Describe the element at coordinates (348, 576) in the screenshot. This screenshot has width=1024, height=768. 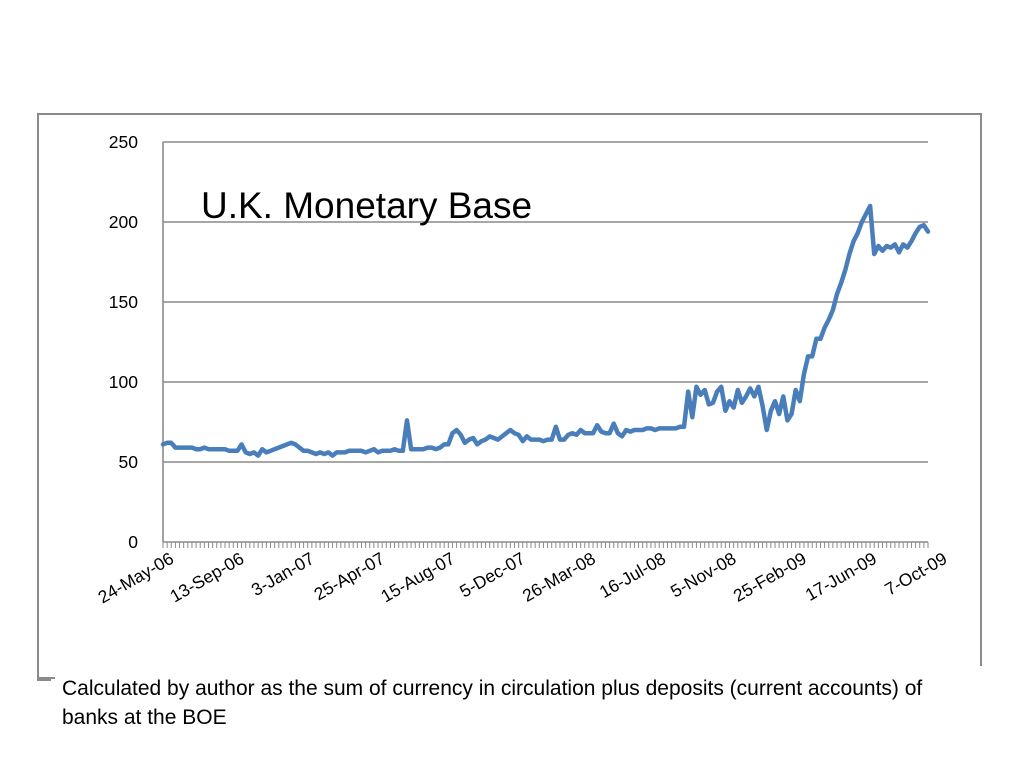
I see `x-tick-label: 25-Apr-07` at that location.